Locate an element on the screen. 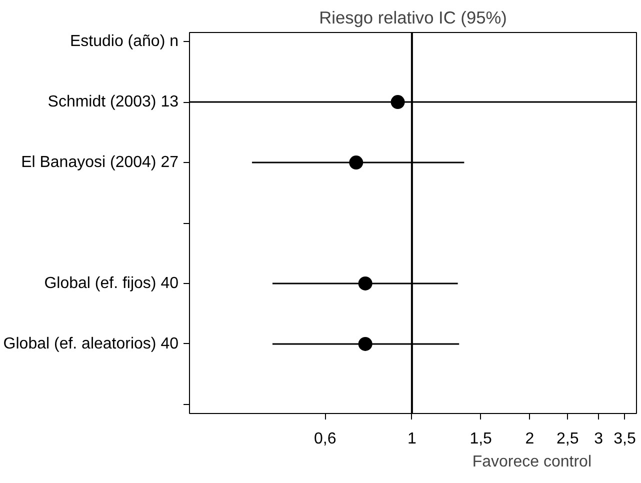 This screenshot has width=641, height=483. x-tick-label: 2,5 is located at coordinates (567, 439).